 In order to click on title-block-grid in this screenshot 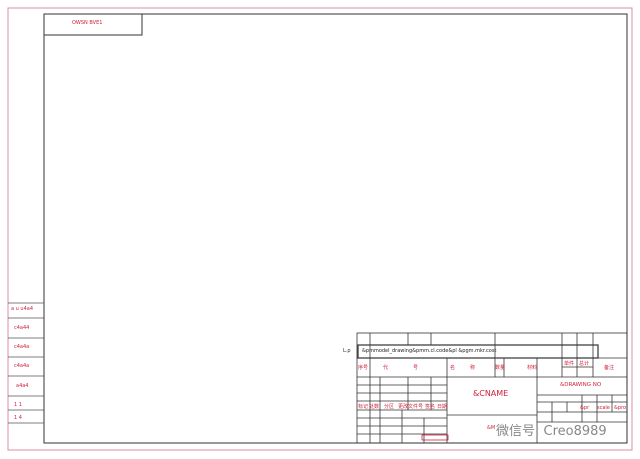, I will do `click(492, 388)`.